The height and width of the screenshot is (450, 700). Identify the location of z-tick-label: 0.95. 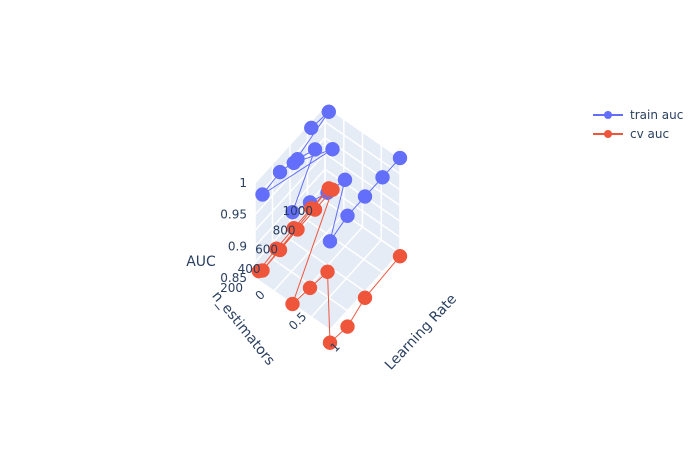
(233, 215).